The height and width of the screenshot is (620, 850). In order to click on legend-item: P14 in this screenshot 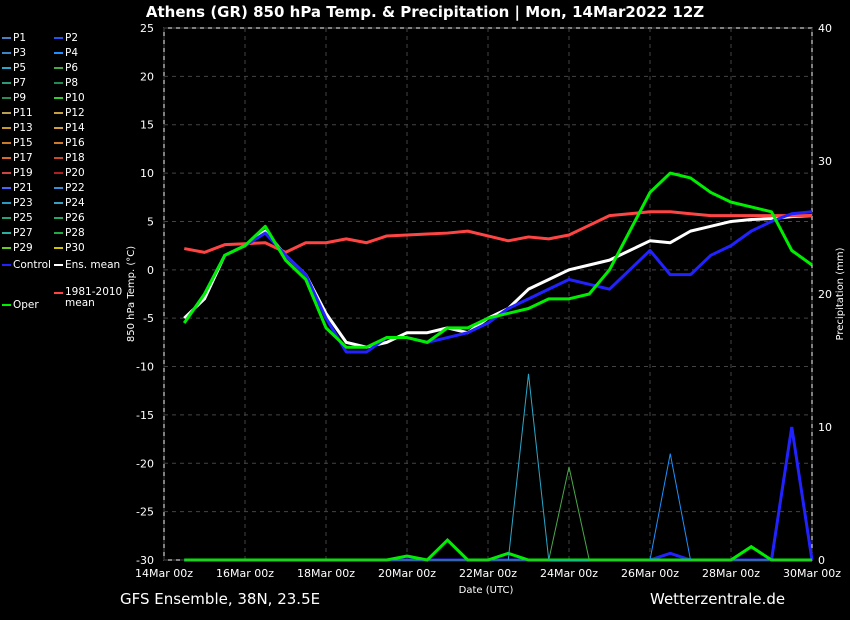, I will do `click(69, 128)`.